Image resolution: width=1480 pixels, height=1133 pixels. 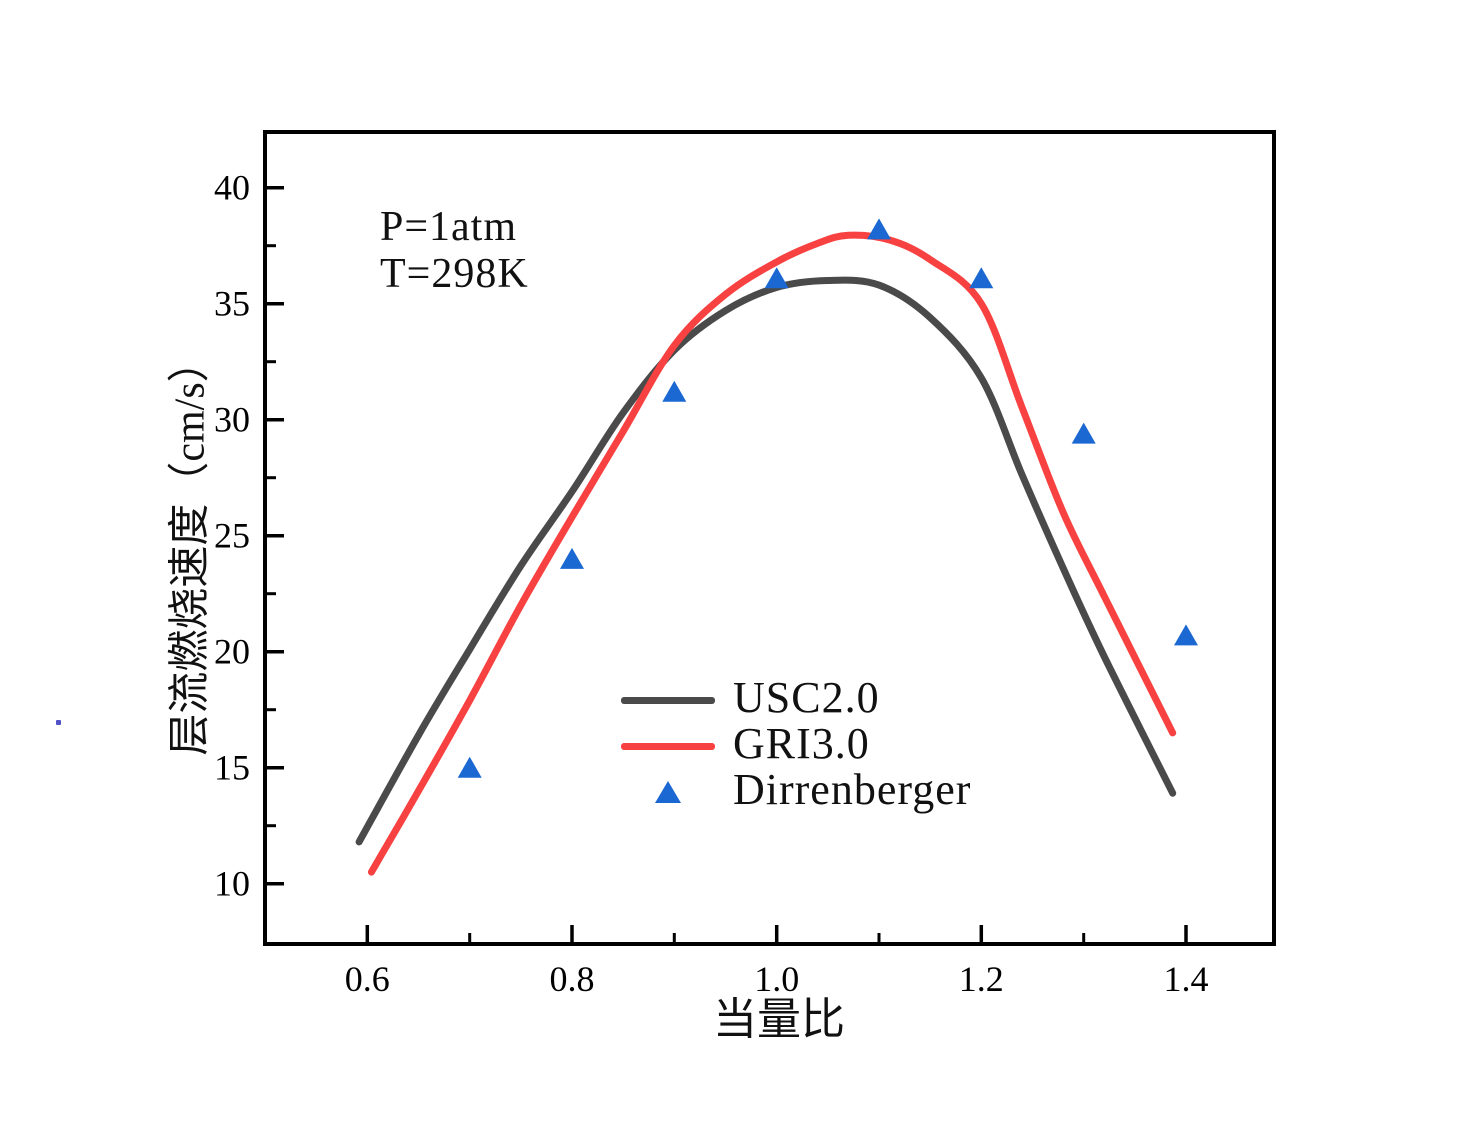 I want to click on annotation-temperature: T=298K, so click(x=454, y=274).